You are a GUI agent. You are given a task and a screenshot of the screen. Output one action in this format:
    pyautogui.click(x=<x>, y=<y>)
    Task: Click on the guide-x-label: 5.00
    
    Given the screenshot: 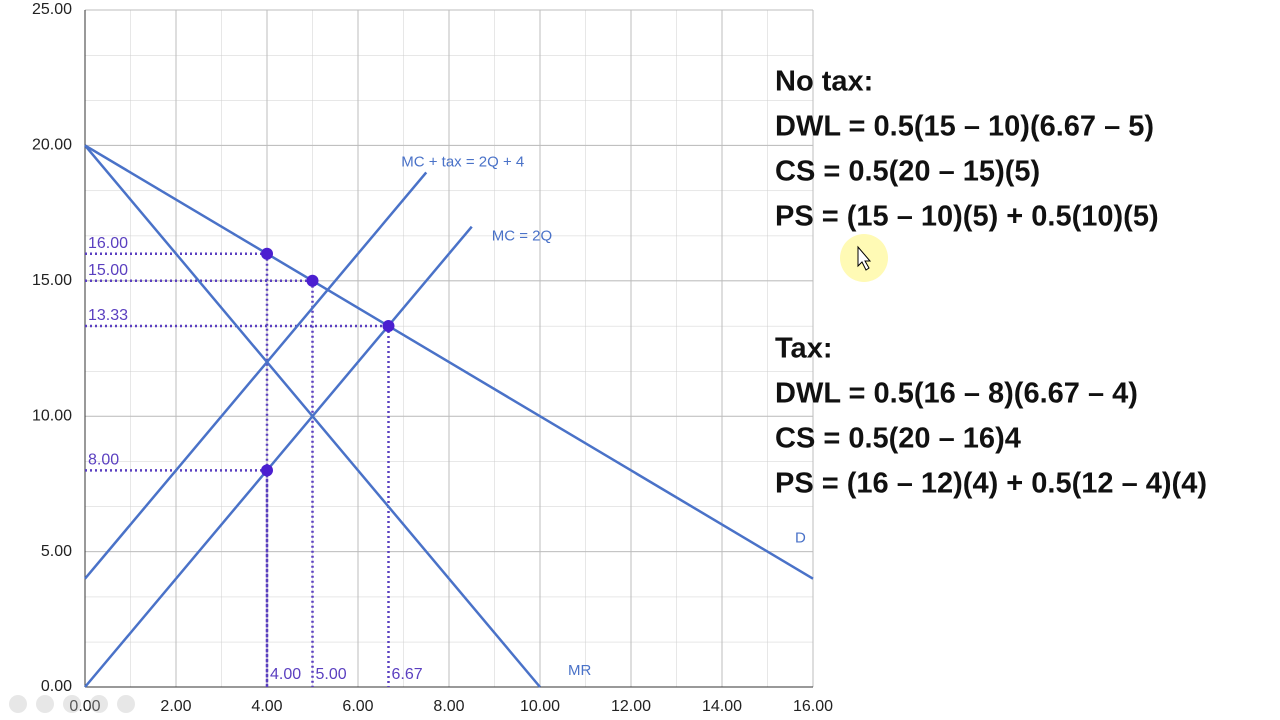 What is the action you would take?
    pyautogui.click(x=331, y=674)
    